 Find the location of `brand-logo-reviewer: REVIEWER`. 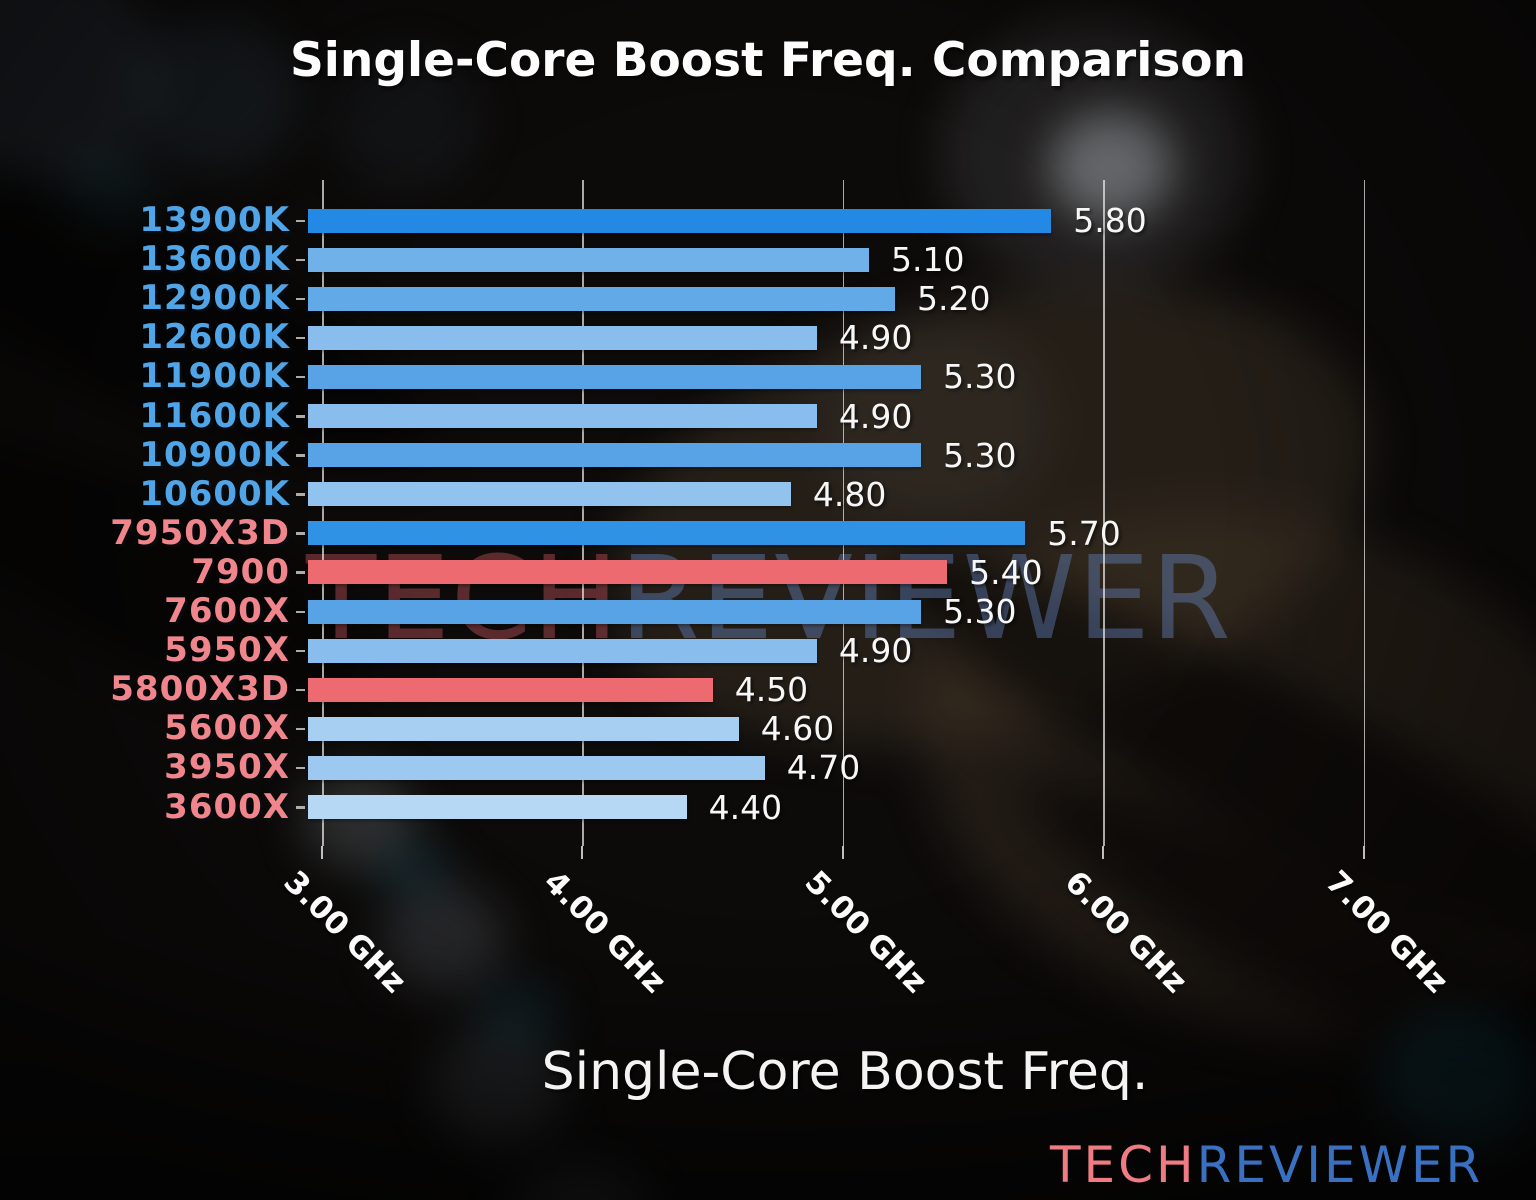

brand-logo-reviewer: REVIEWER is located at coordinates (1340, 1165).